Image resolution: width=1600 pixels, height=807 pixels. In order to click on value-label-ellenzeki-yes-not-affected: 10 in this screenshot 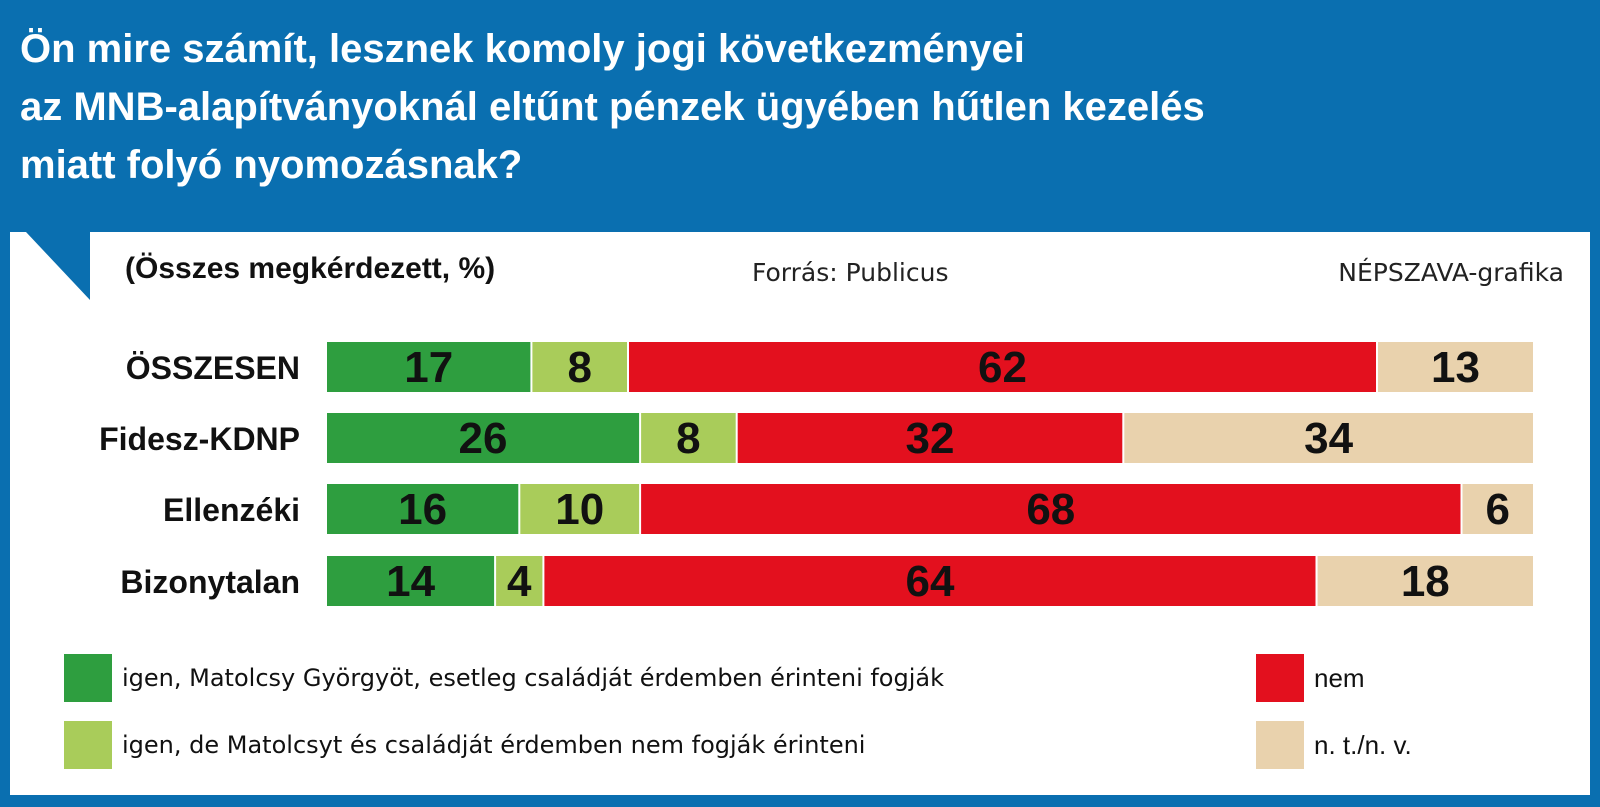, I will do `click(579, 509)`.